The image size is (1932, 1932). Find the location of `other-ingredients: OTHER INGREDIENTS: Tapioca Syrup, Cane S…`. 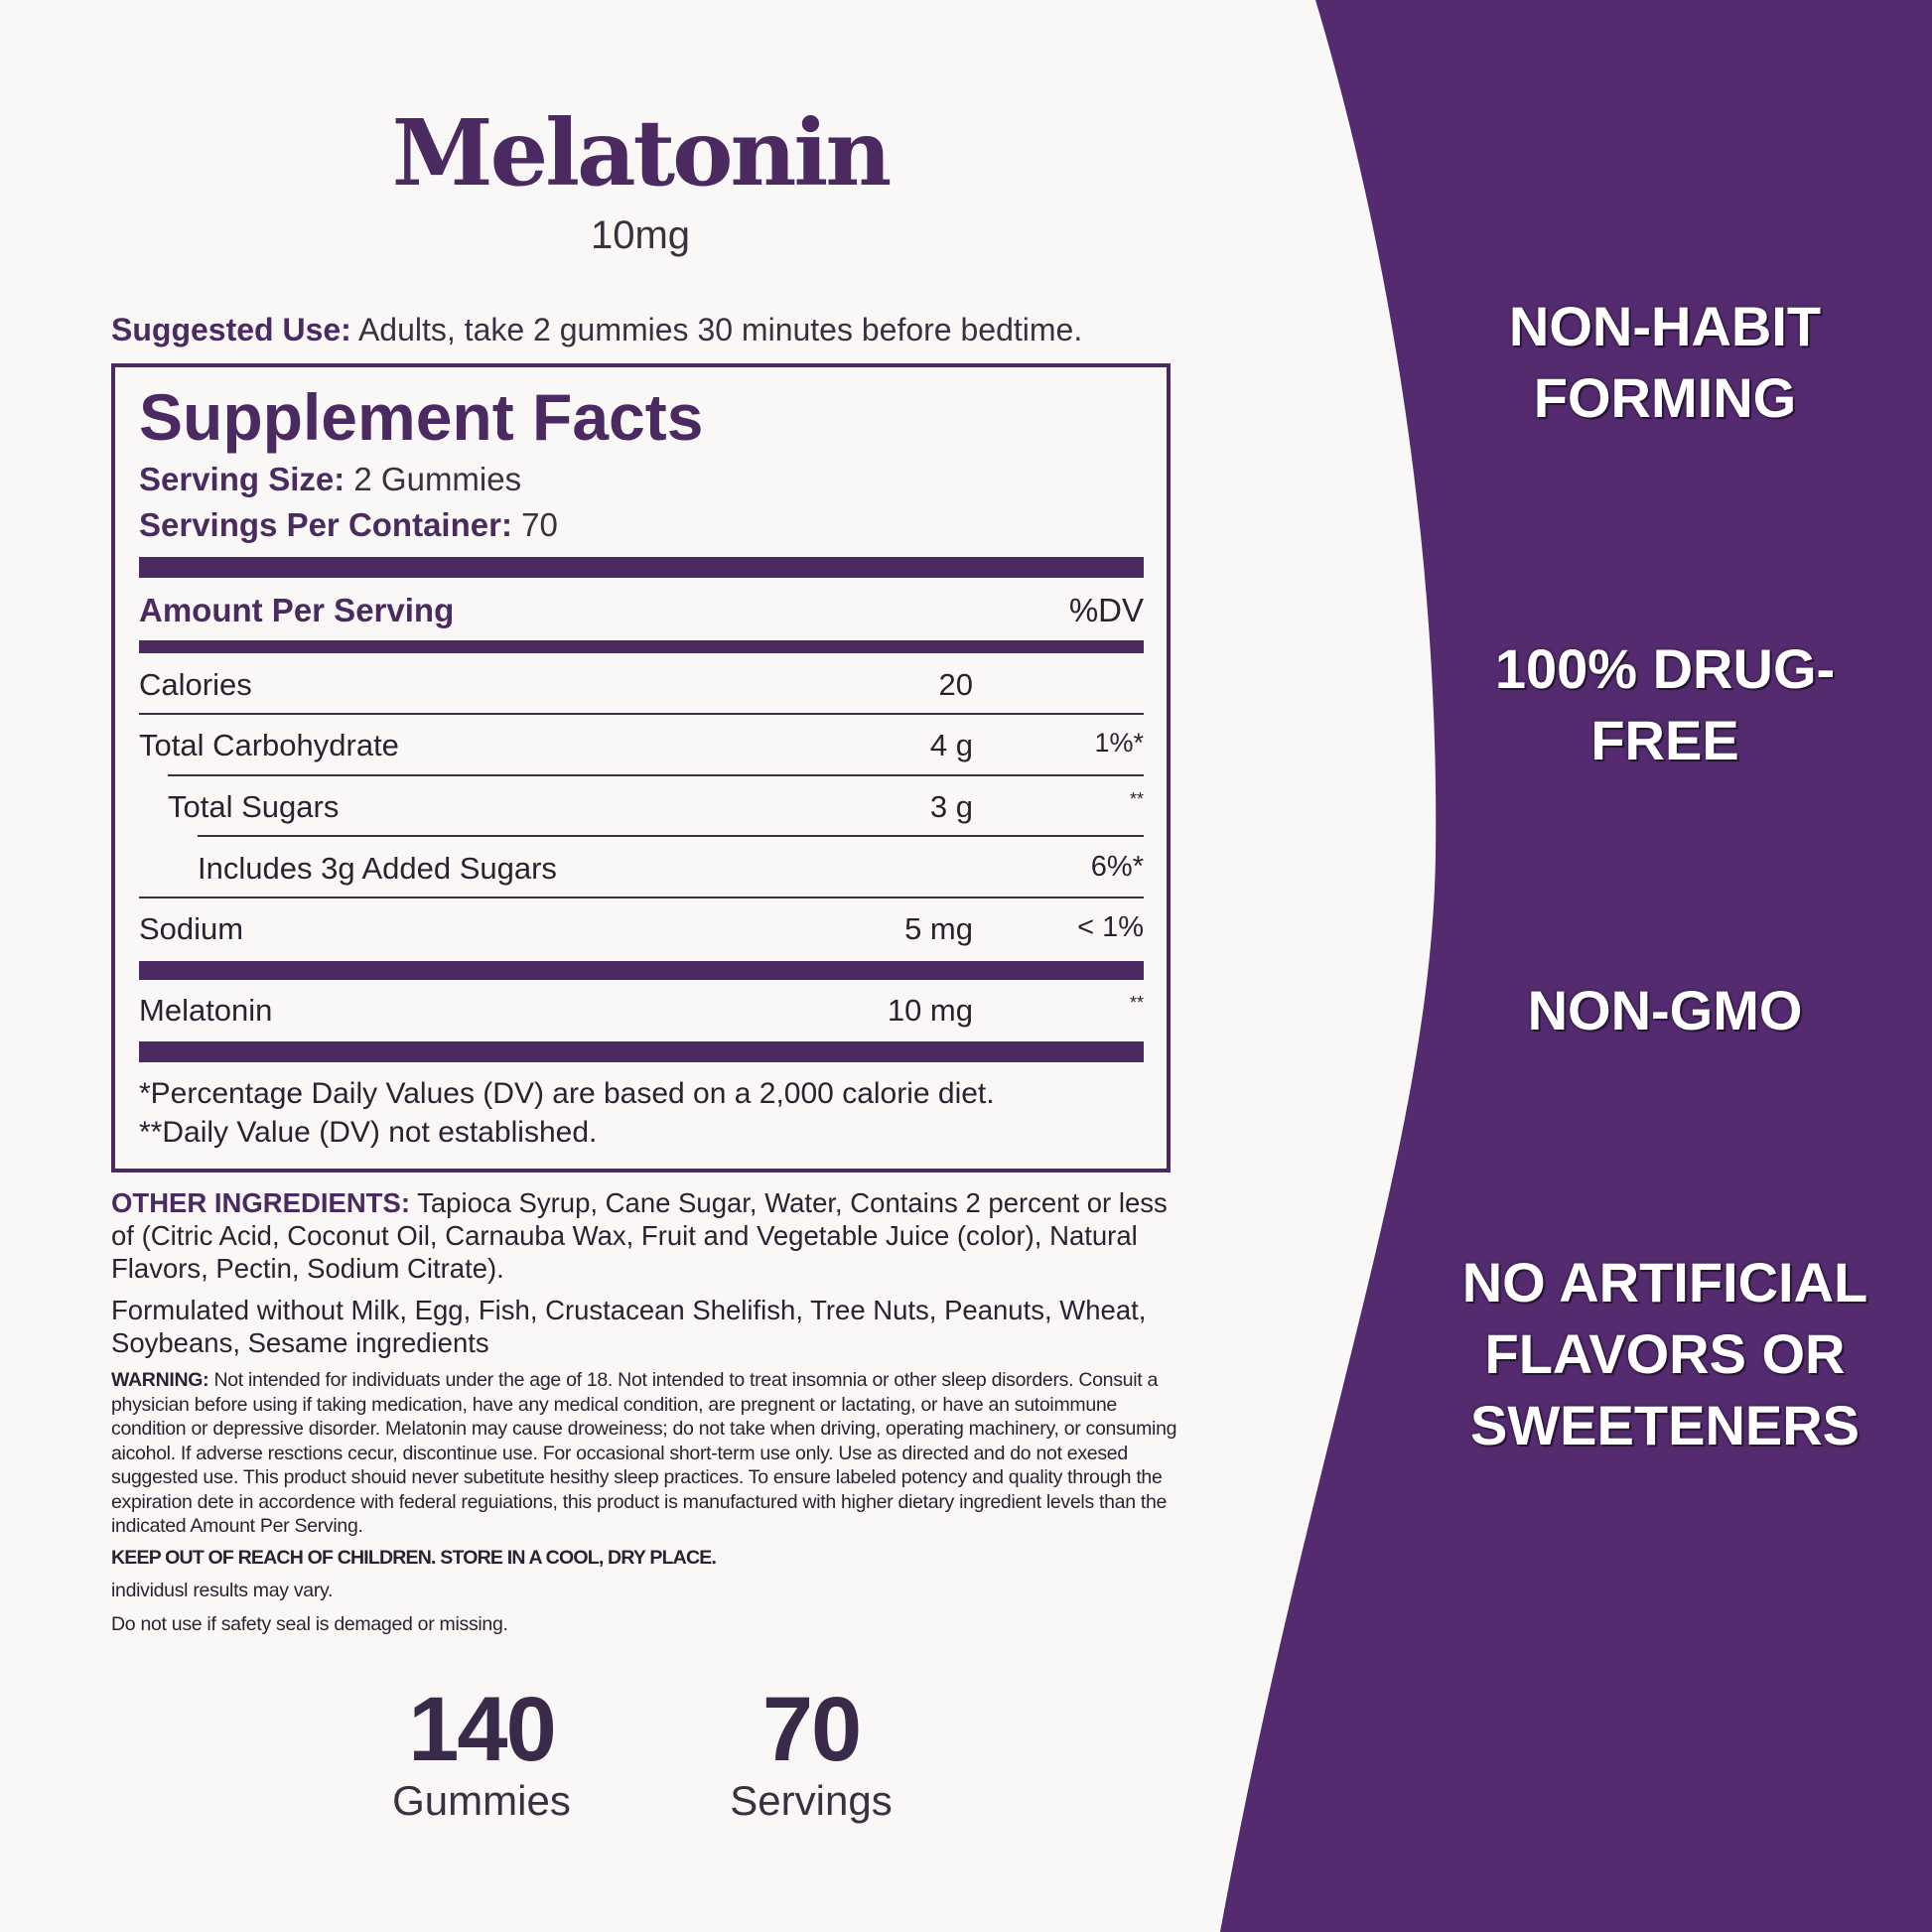

other-ingredients: OTHER INGREDIENTS: Tapioca Syrup, Cane S… is located at coordinates (647, 1236).